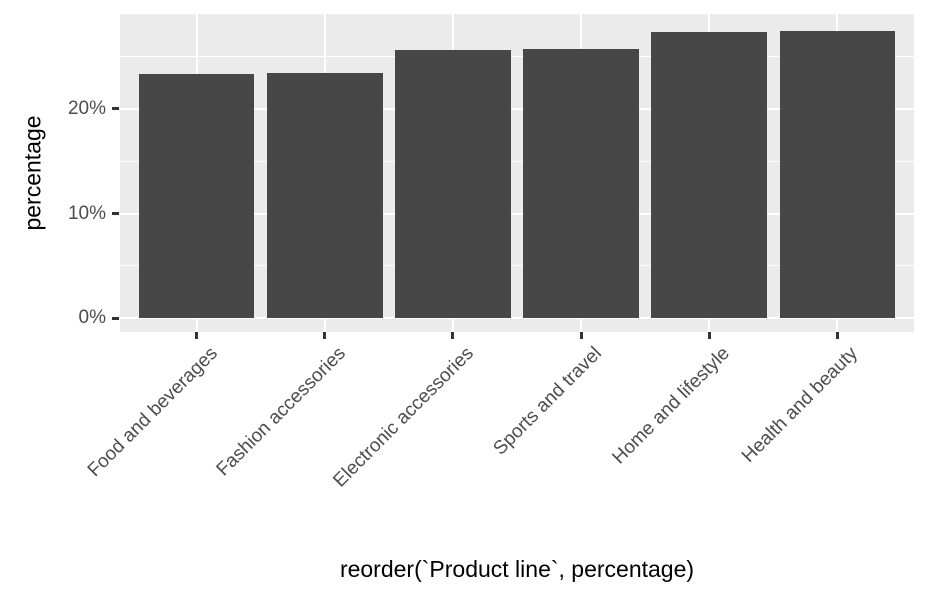 The width and height of the screenshot is (930, 602). Describe the element at coordinates (152, 412) in the screenshot. I see `x-tick-label: Food and beverages` at that location.